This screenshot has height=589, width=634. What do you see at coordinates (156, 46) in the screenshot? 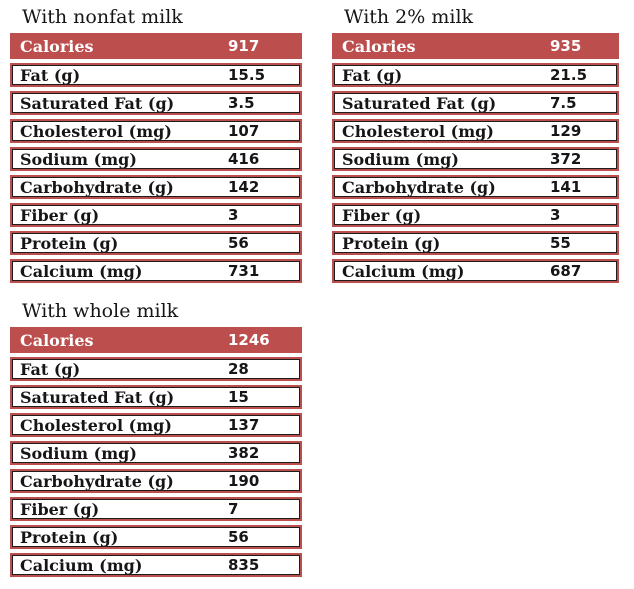
I see `table-header-row: Calories 917` at bounding box center [156, 46].